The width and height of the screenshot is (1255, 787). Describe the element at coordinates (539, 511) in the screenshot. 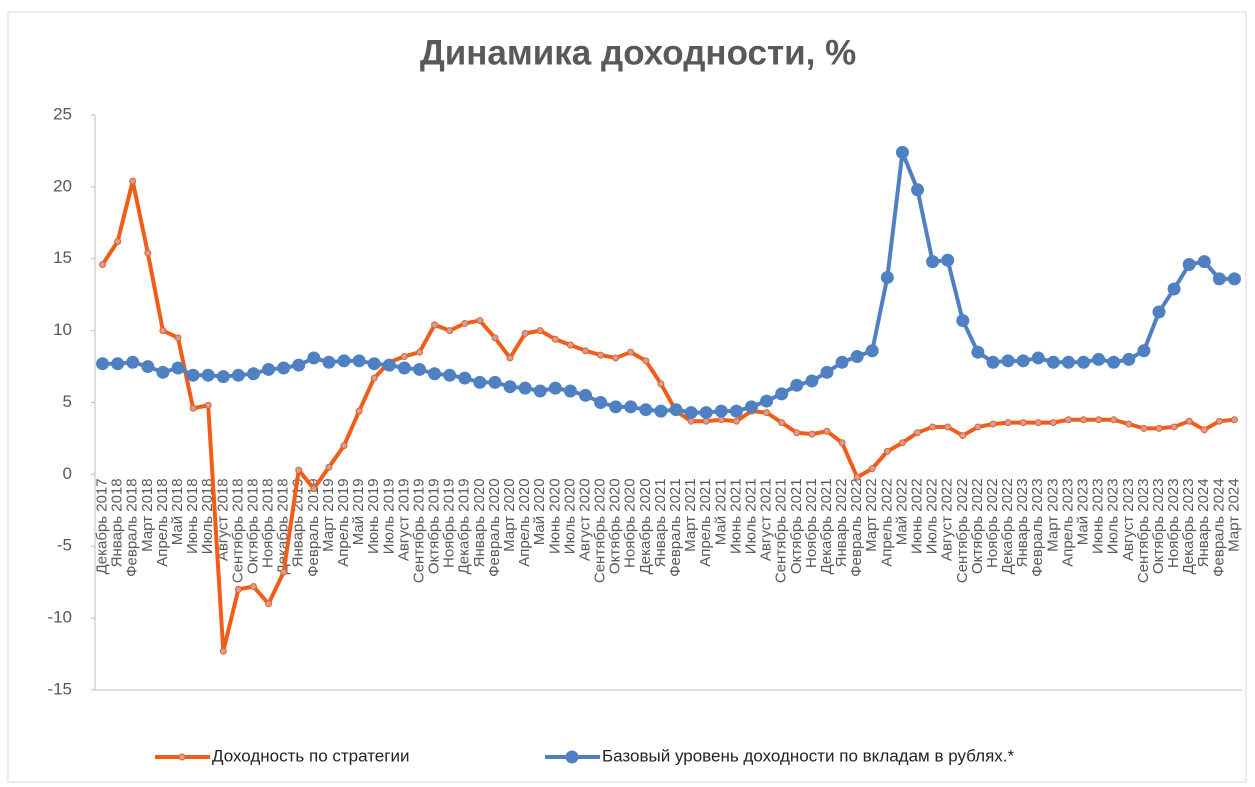

I see `x-tick-label: Май 2020` at that location.